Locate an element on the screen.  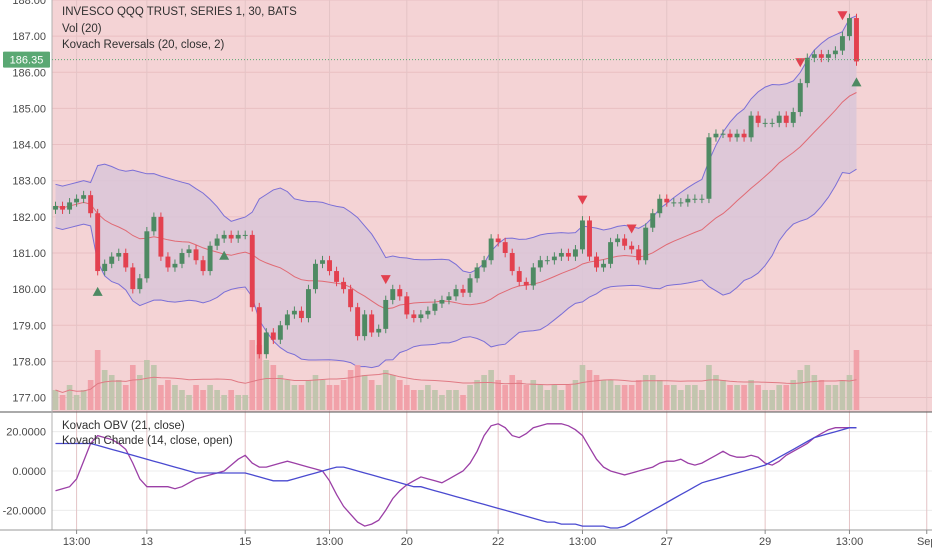
legend-kovach-chande: Kovach Chande (14, close, open) is located at coordinates (147, 441).